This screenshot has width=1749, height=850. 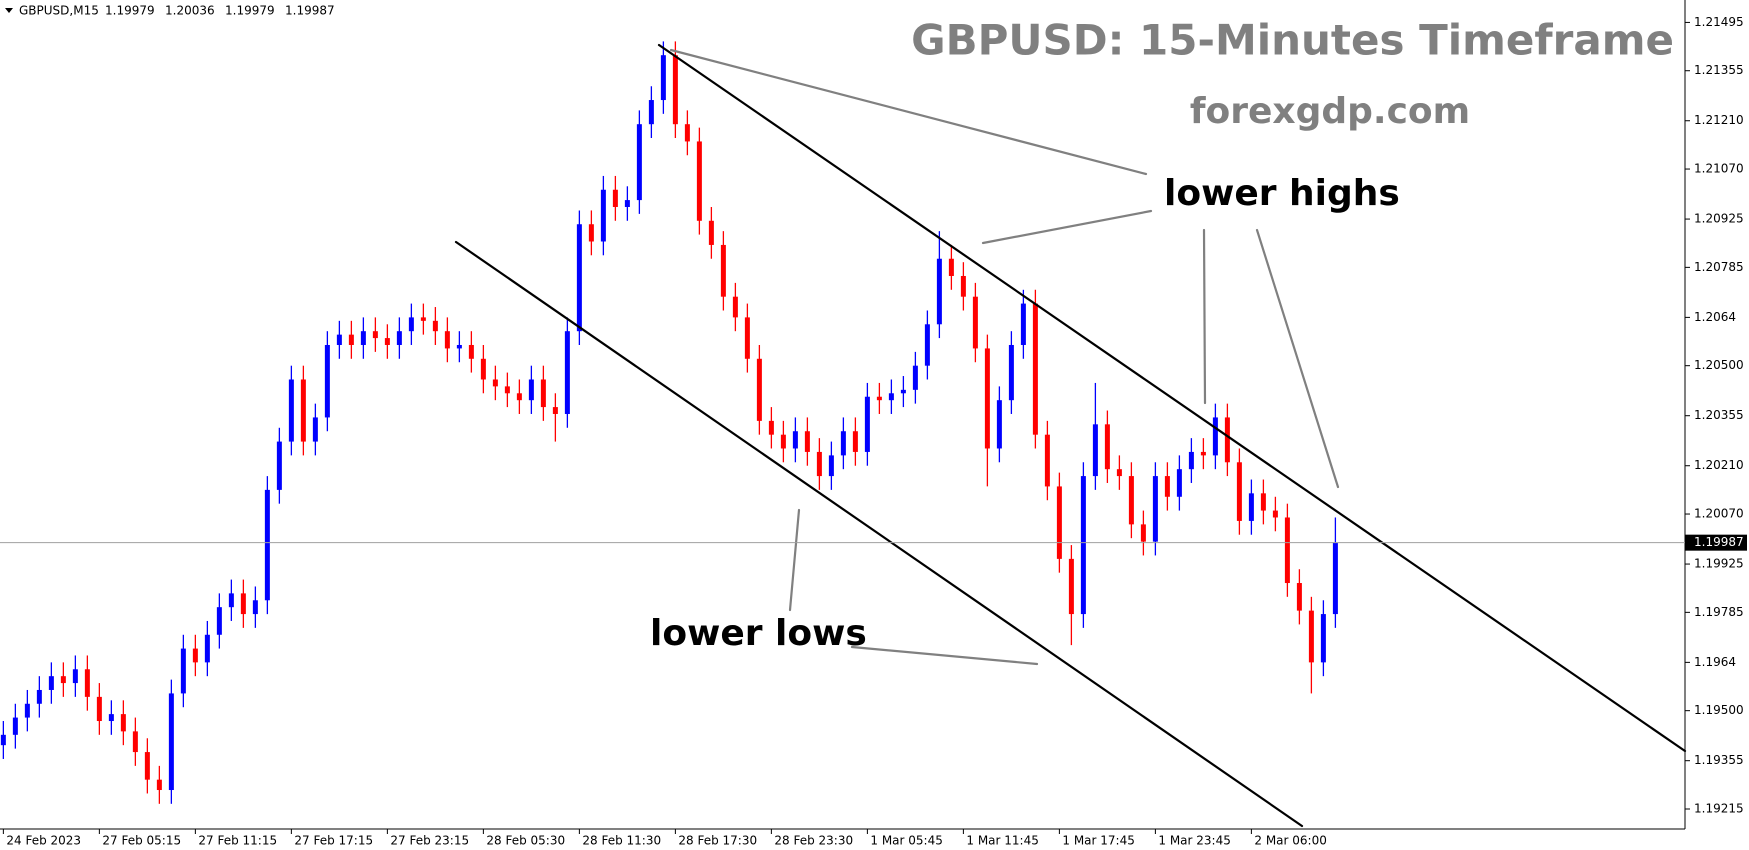 What do you see at coordinates (9, 10) in the screenshot?
I see `menu-triangle` at bounding box center [9, 10].